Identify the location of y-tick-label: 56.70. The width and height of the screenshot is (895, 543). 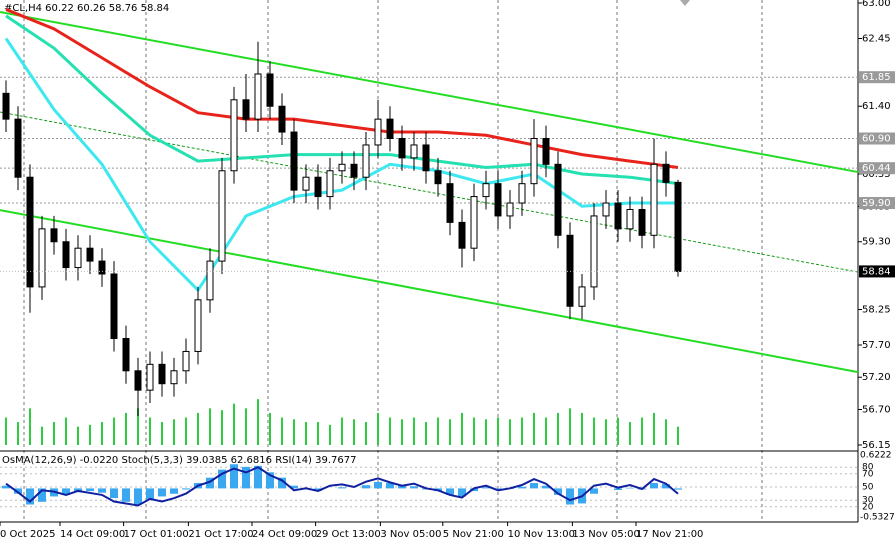
(876, 410).